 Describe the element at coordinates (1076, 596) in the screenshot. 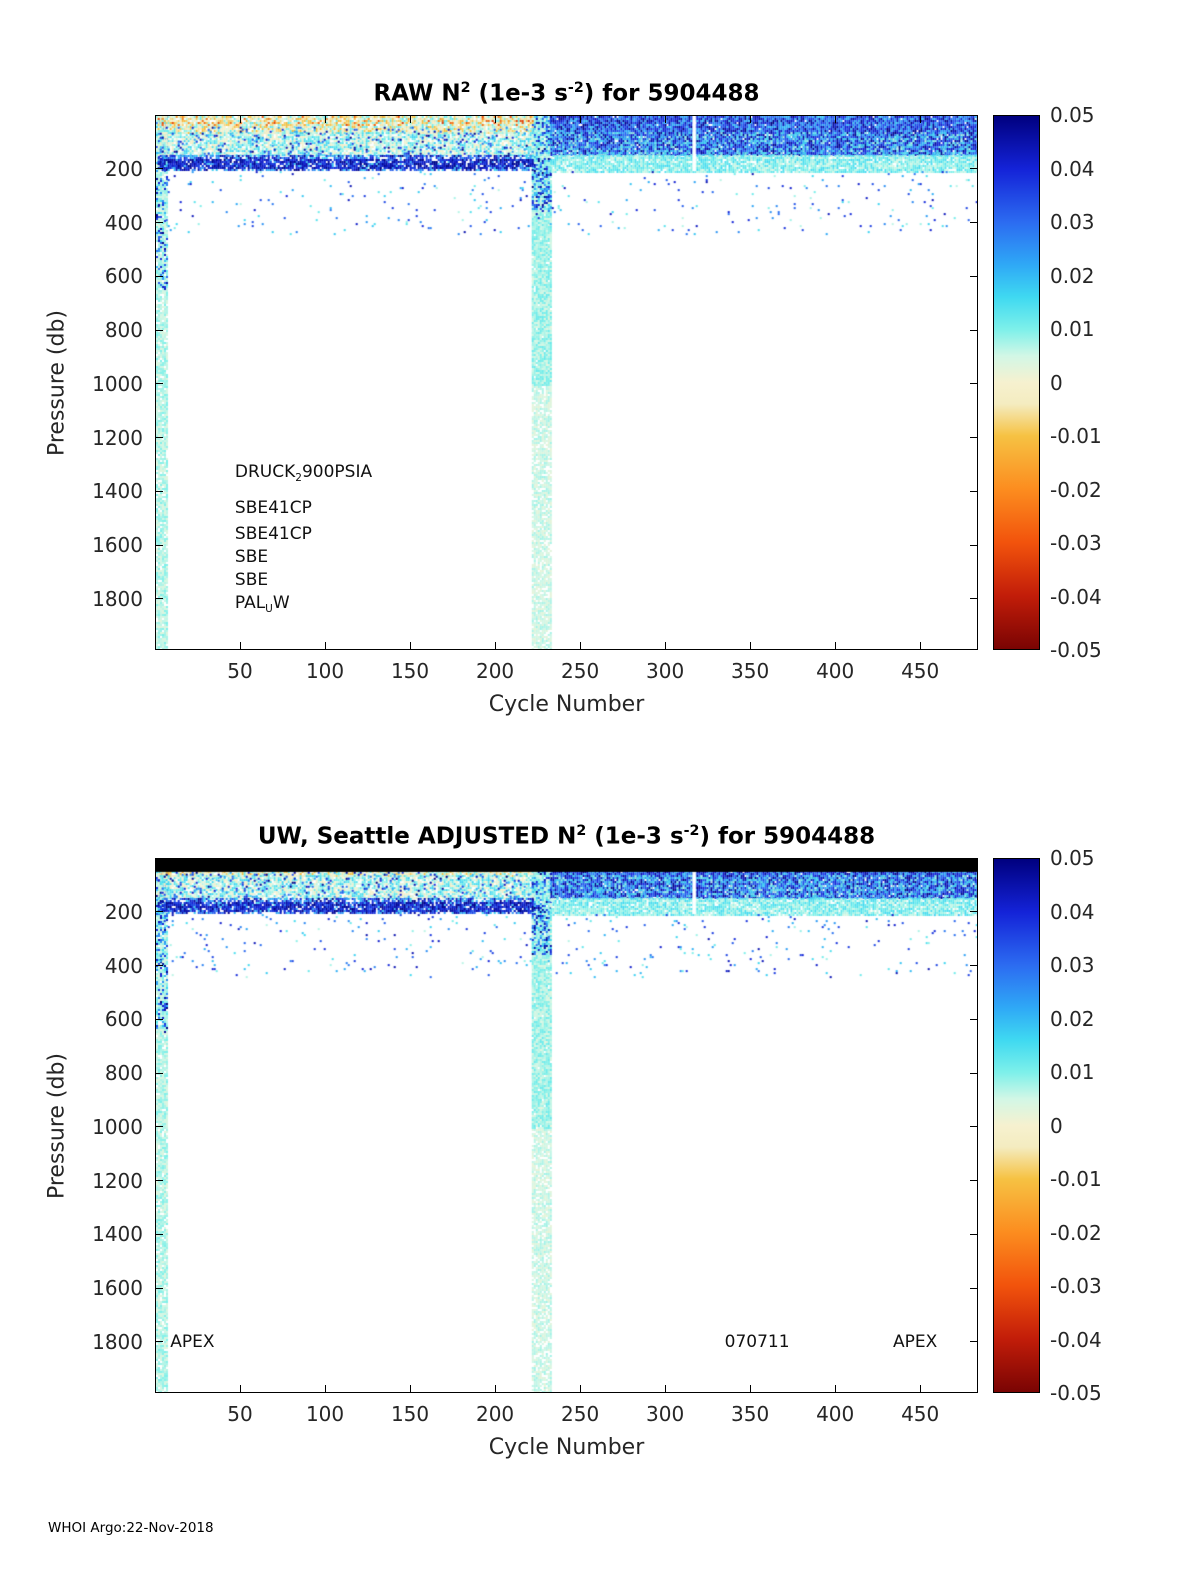

I see `raw-colorbar-tick-label: -0.04` at that location.